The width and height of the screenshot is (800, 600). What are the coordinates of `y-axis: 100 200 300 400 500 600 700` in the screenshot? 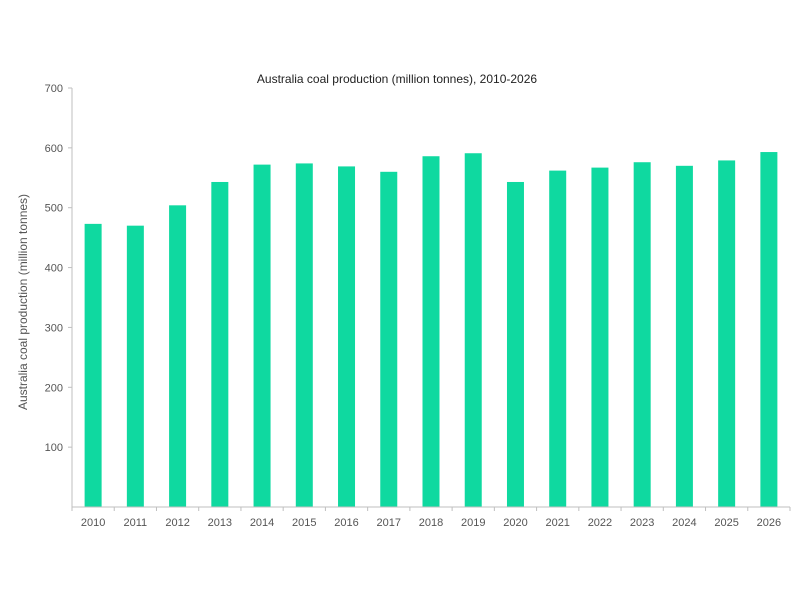 It's located at (58, 268).